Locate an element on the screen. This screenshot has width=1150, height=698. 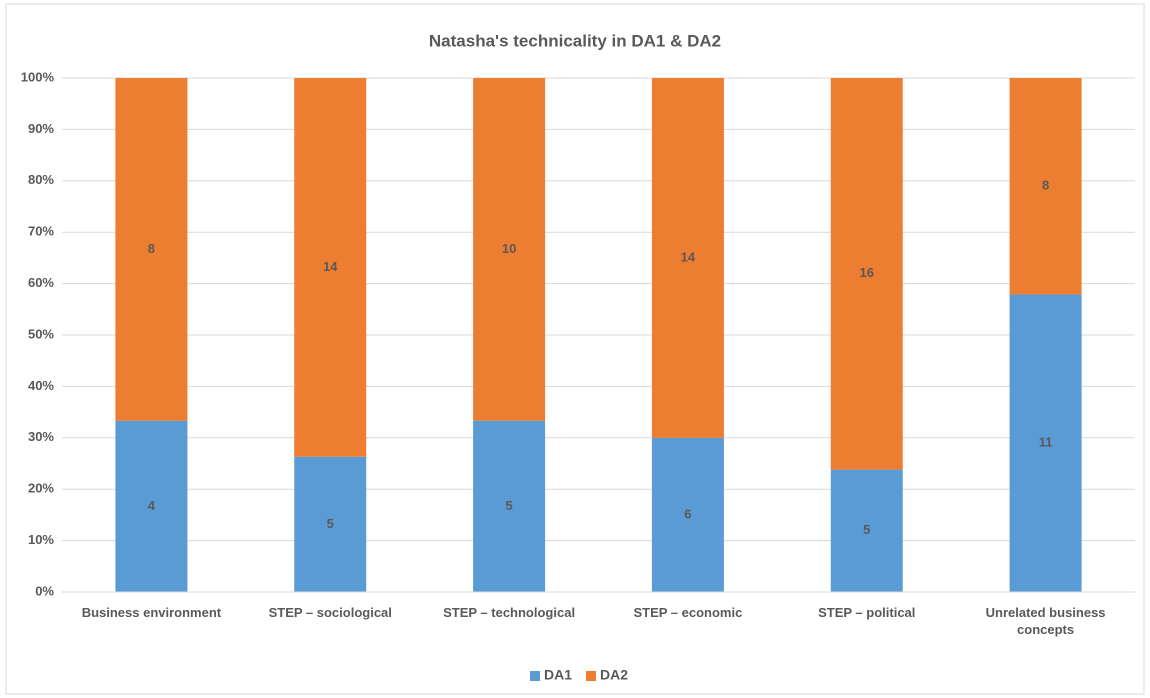
data-label: 11 is located at coordinates (1046, 442).